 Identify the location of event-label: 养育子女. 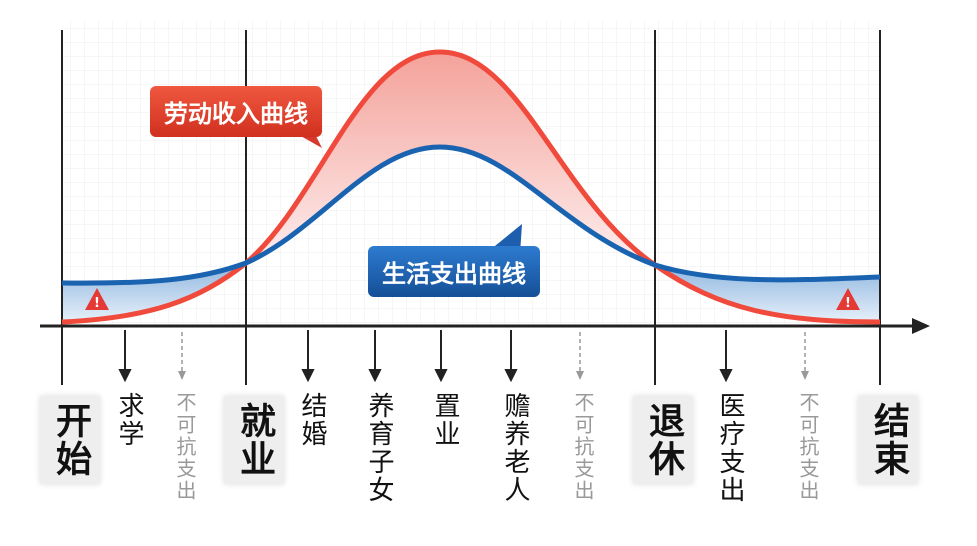
(379, 448).